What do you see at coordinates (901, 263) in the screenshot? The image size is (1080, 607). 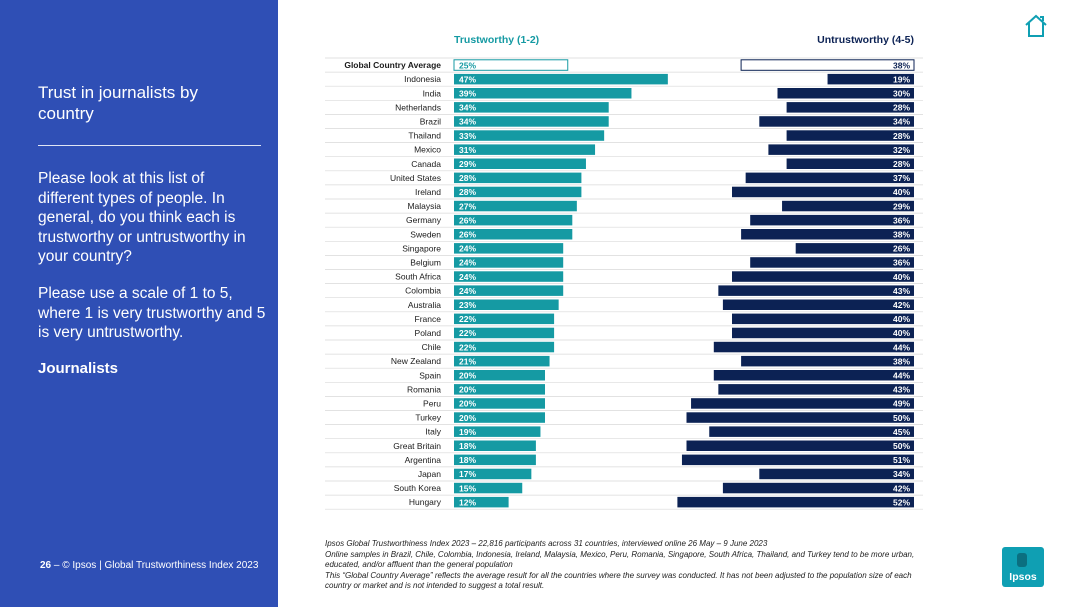 I see `untrustworthy-data-label: 36%` at bounding box center [901, 263].